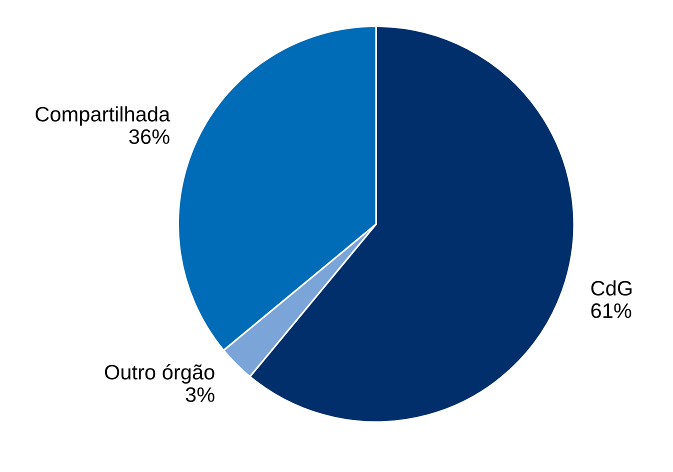  What do you see at coordinates (103, 116) in the screenshot?
I see `slice-label: Compartilhada` at bounding box center [103, 116].